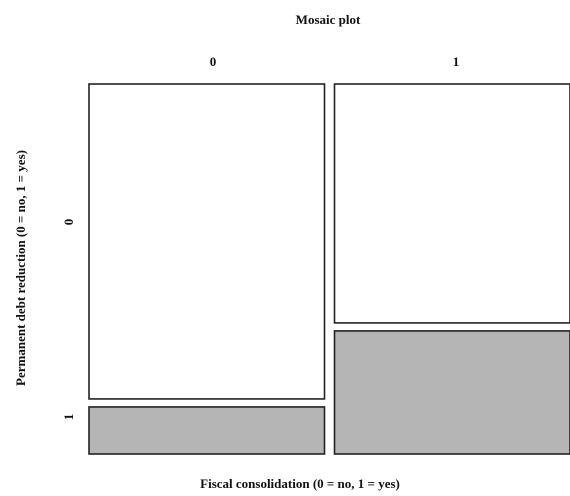 This screenshot has width=570, height=496. What do you see at coordinates (456, 61) in the screenshot?
I see `x-tick-label-1: 1` at bounding box center [456, 61].